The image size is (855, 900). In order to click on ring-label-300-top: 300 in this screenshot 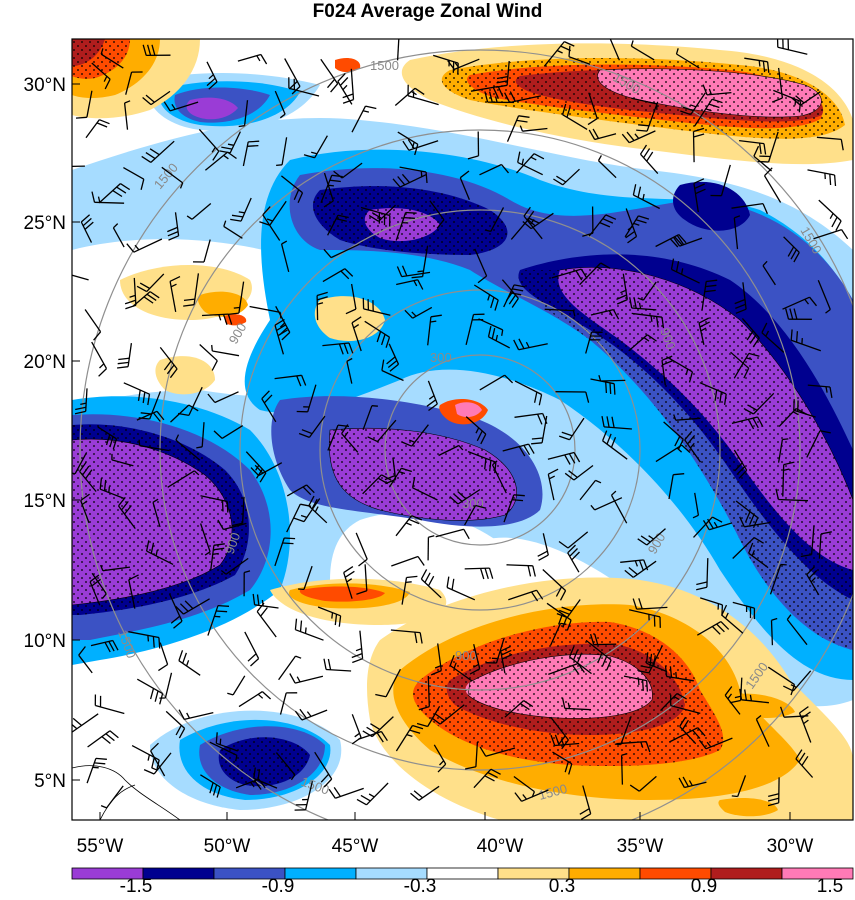, I will do `click(441, 357)`.